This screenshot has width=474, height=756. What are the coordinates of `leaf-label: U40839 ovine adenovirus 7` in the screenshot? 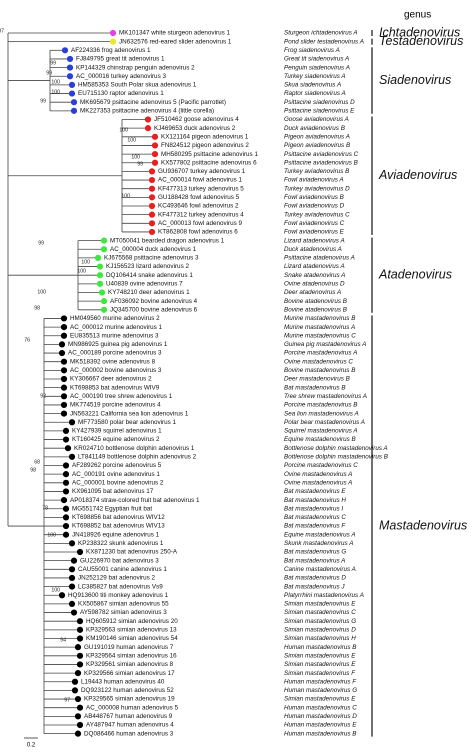 It's located at (144, 284).